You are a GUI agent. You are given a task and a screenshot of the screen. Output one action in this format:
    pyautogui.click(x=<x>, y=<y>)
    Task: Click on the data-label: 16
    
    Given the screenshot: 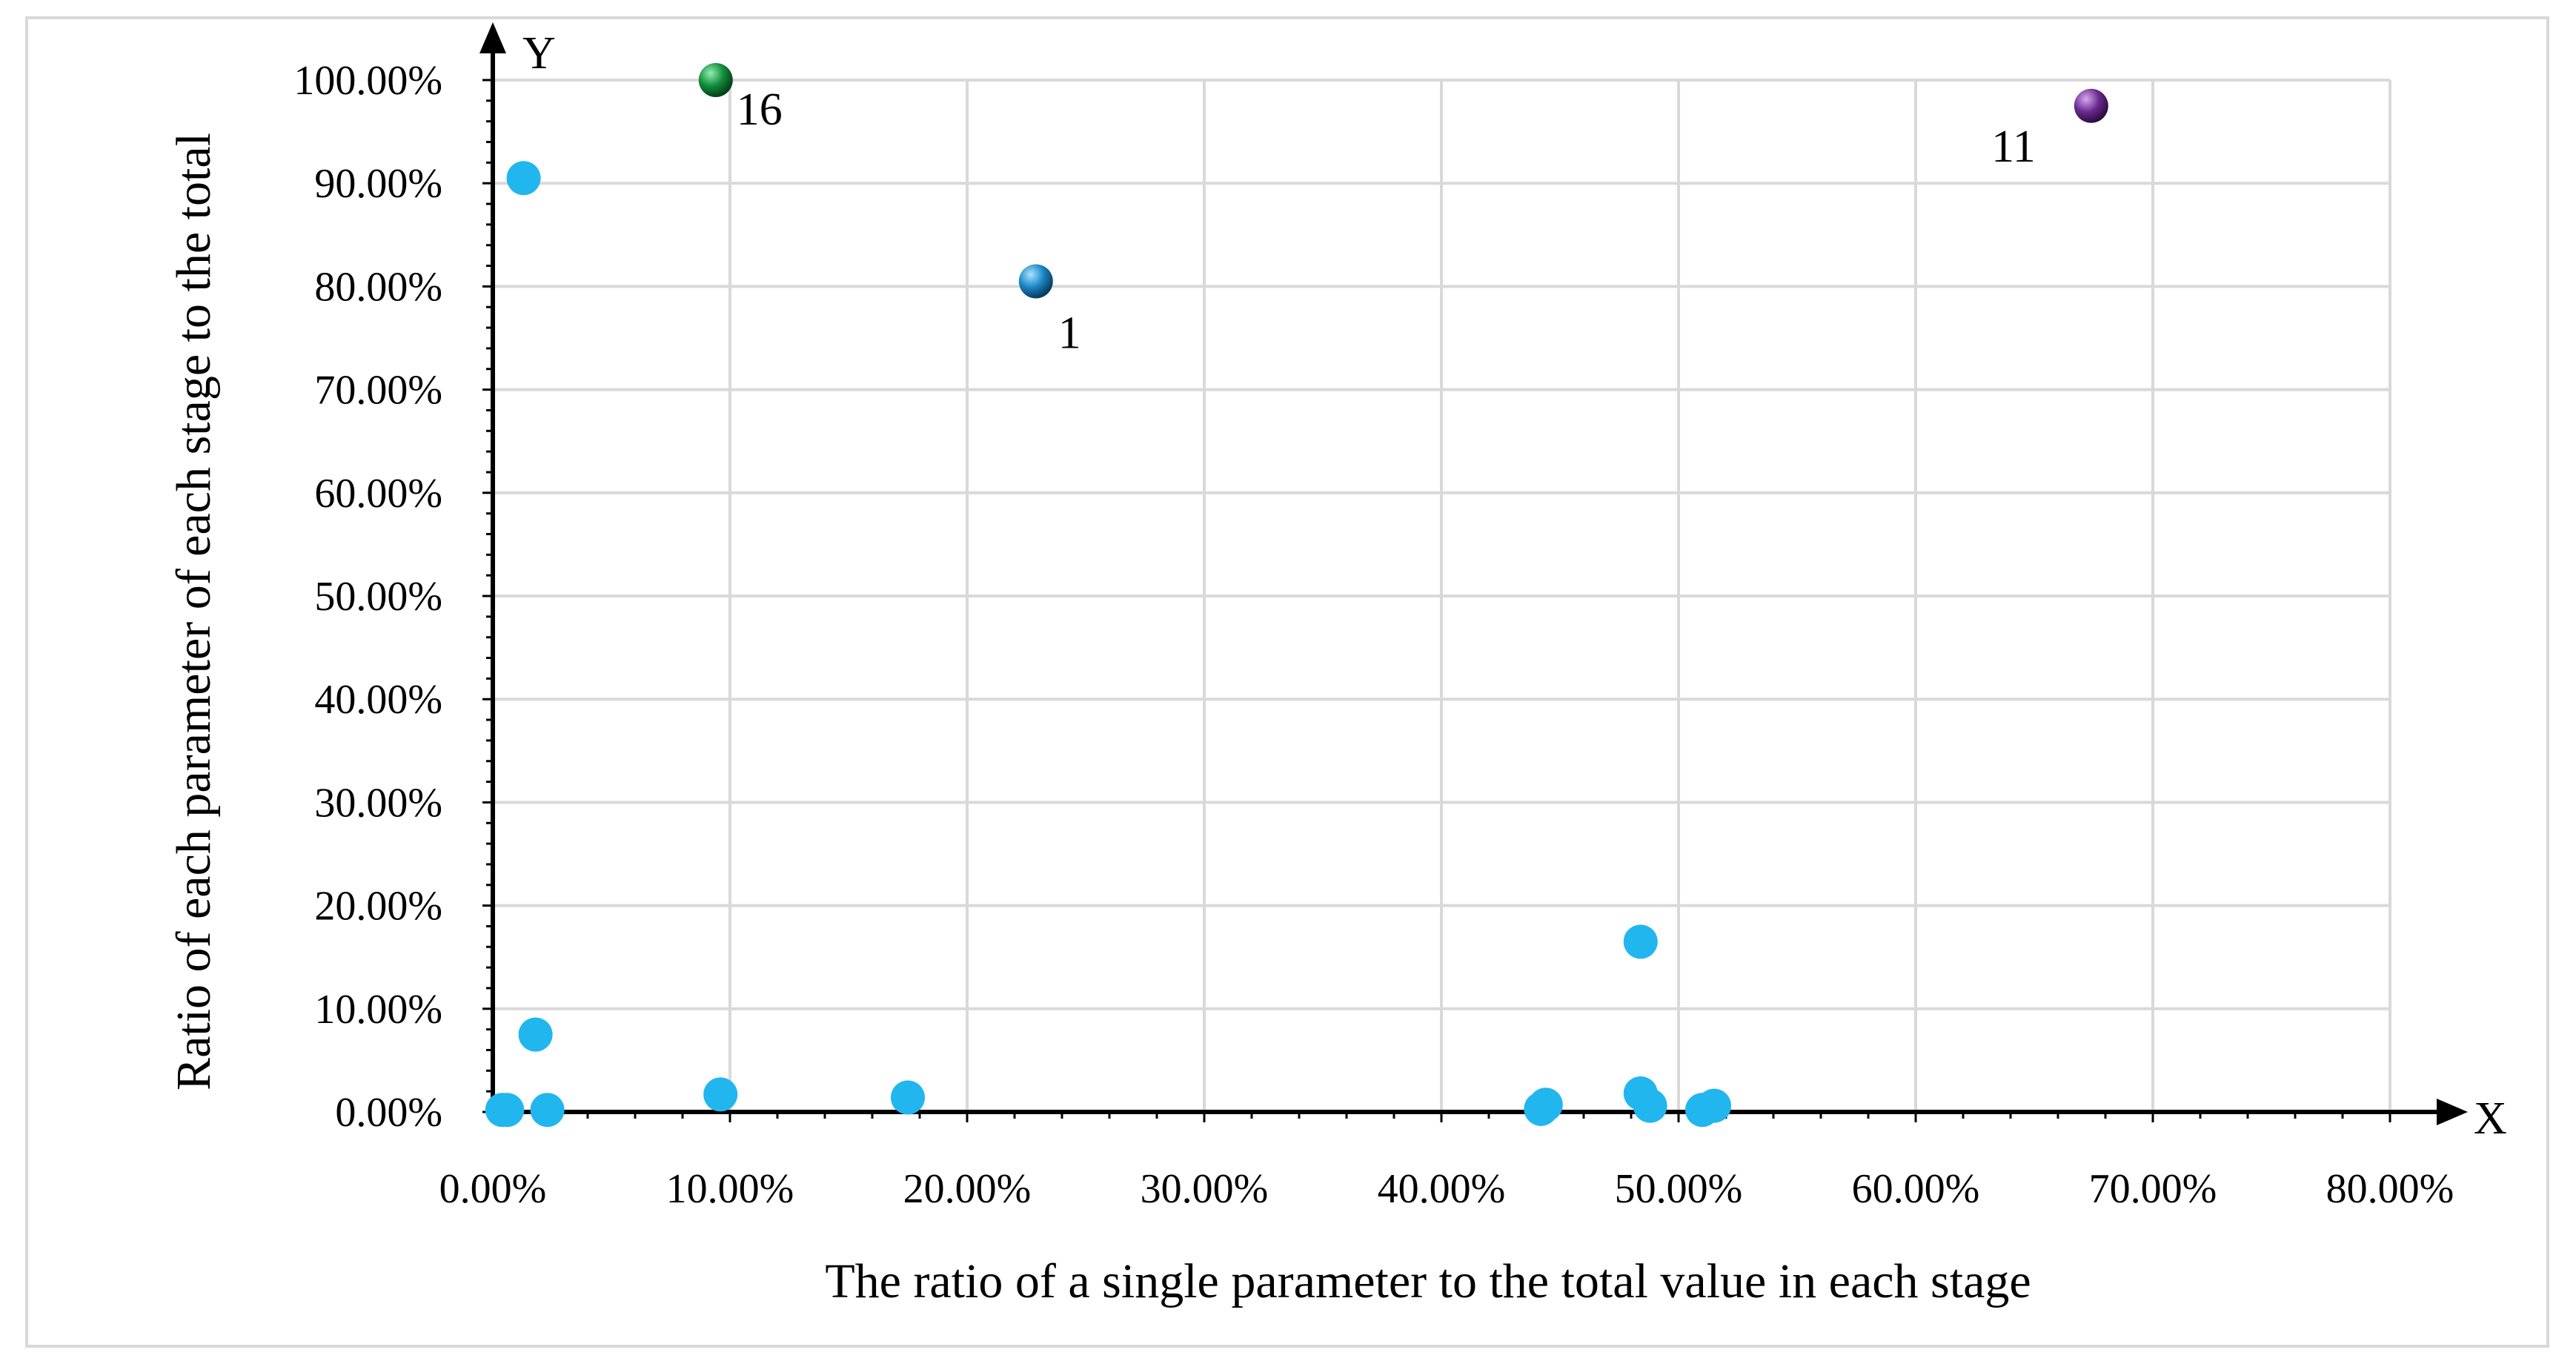 What is the action you would take?
    pyautogui.click(x=760, y=110)
    